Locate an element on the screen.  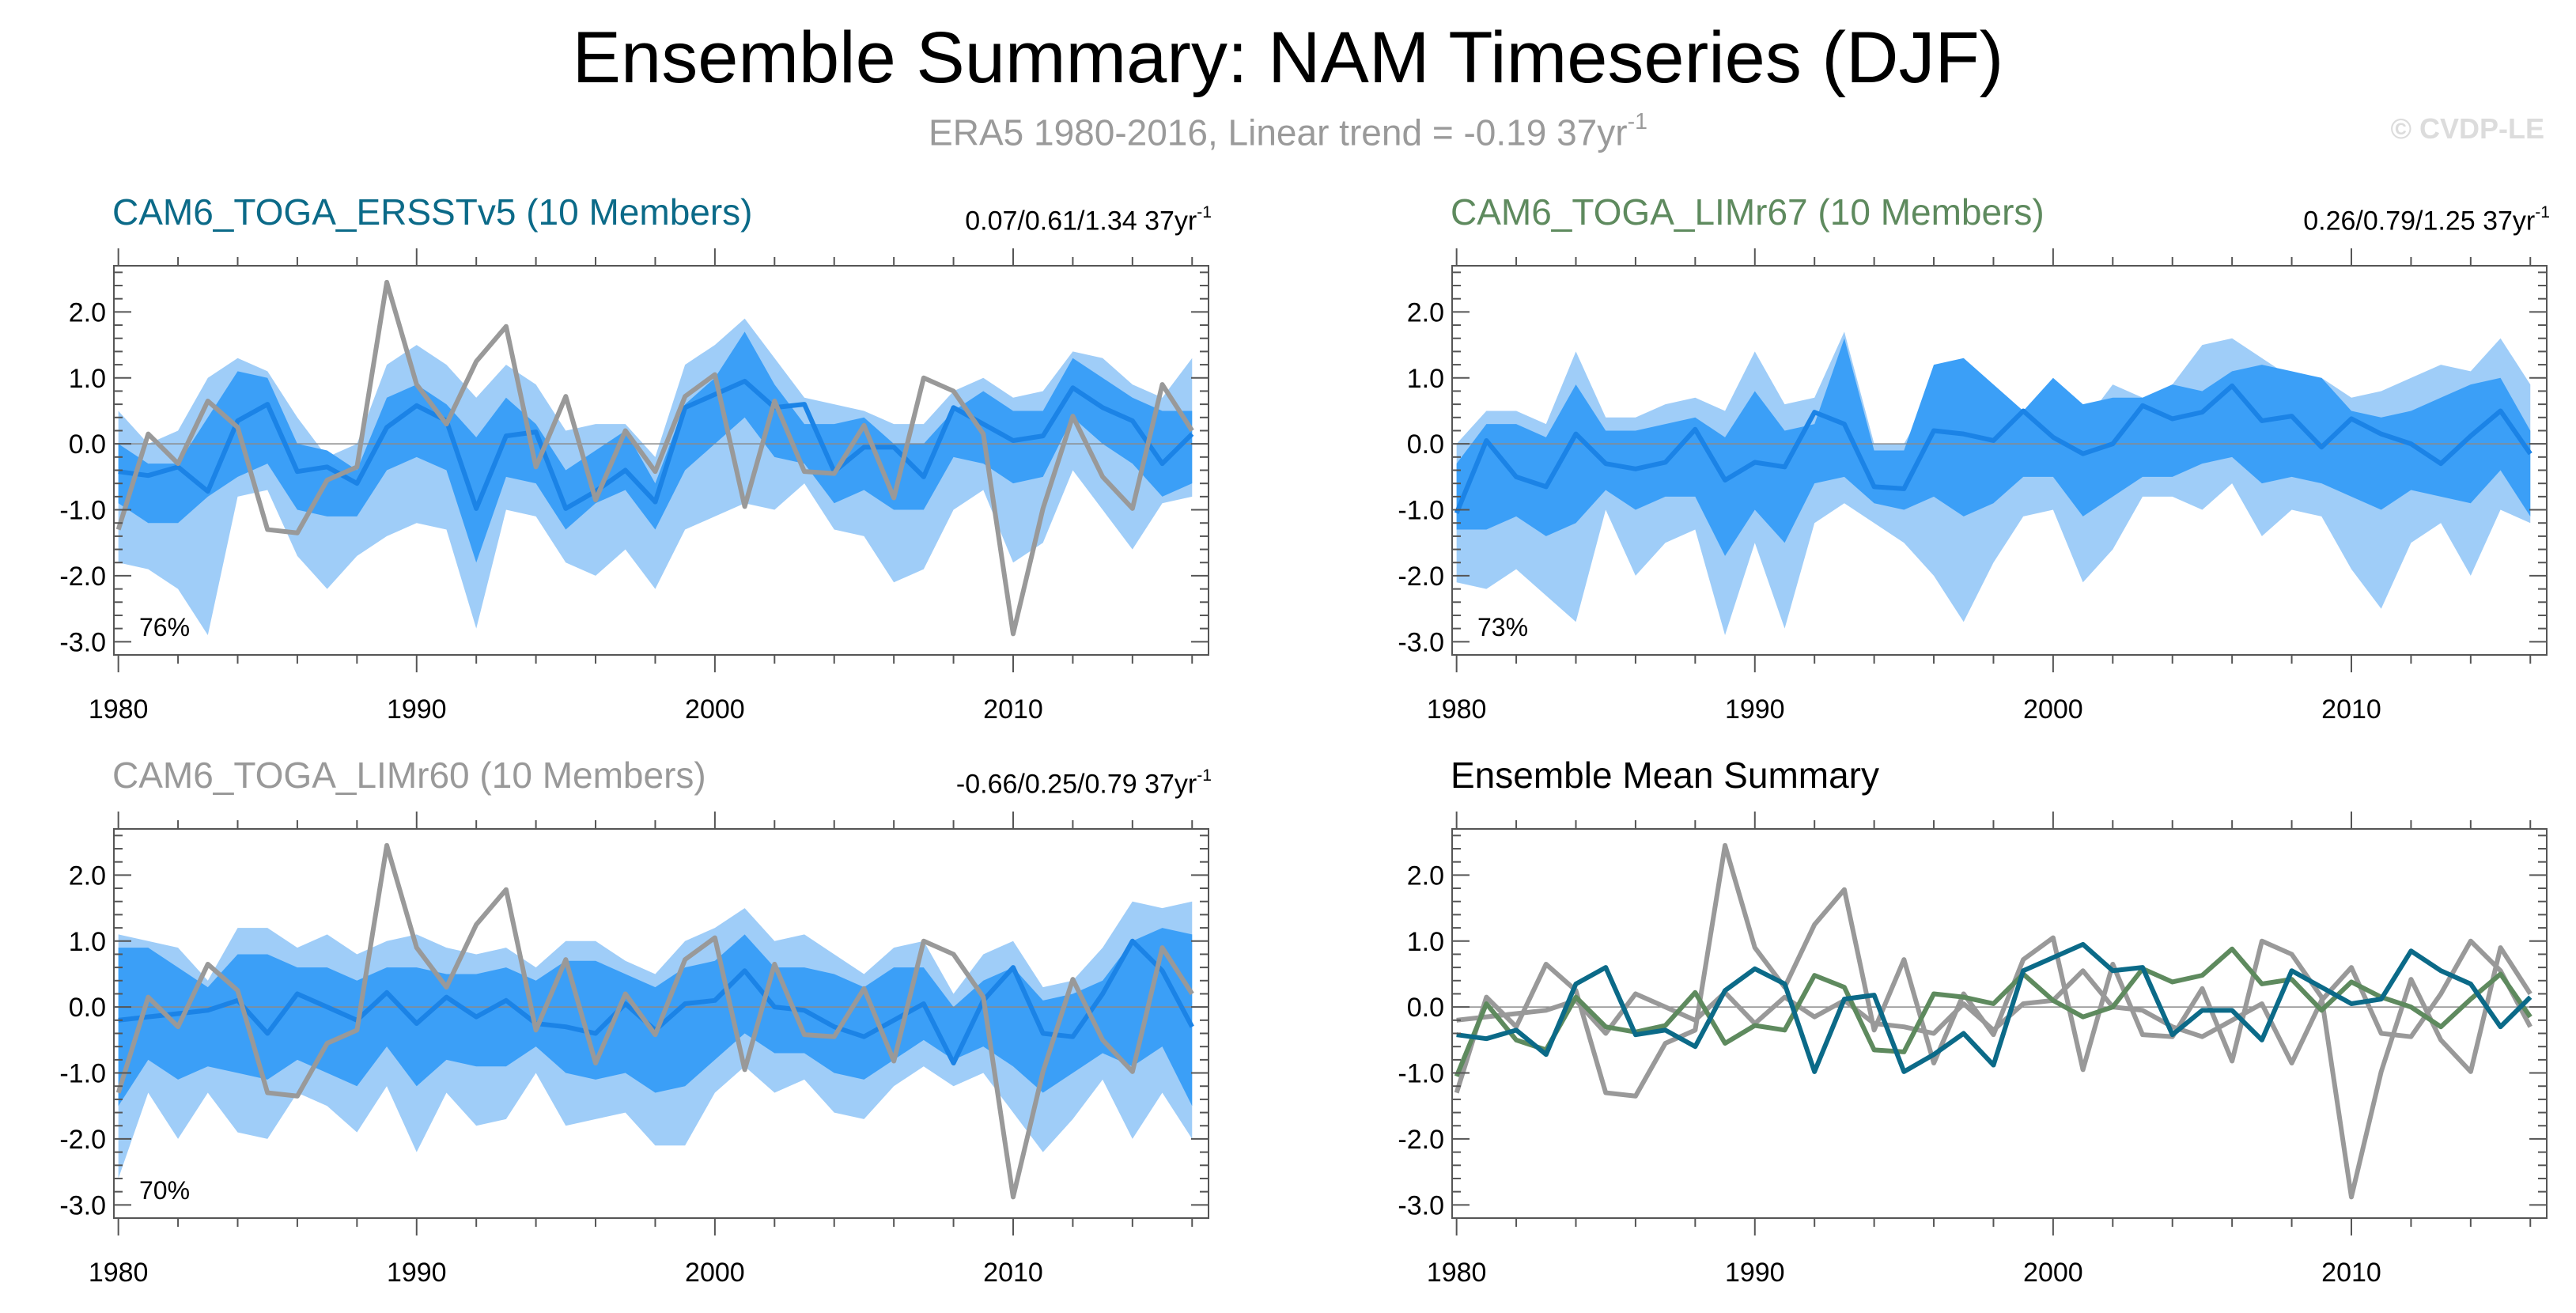
trend-label-toga-limr67: 0.26/0.79/1.25 37yr-1 is located at coordinates (2427, 218).